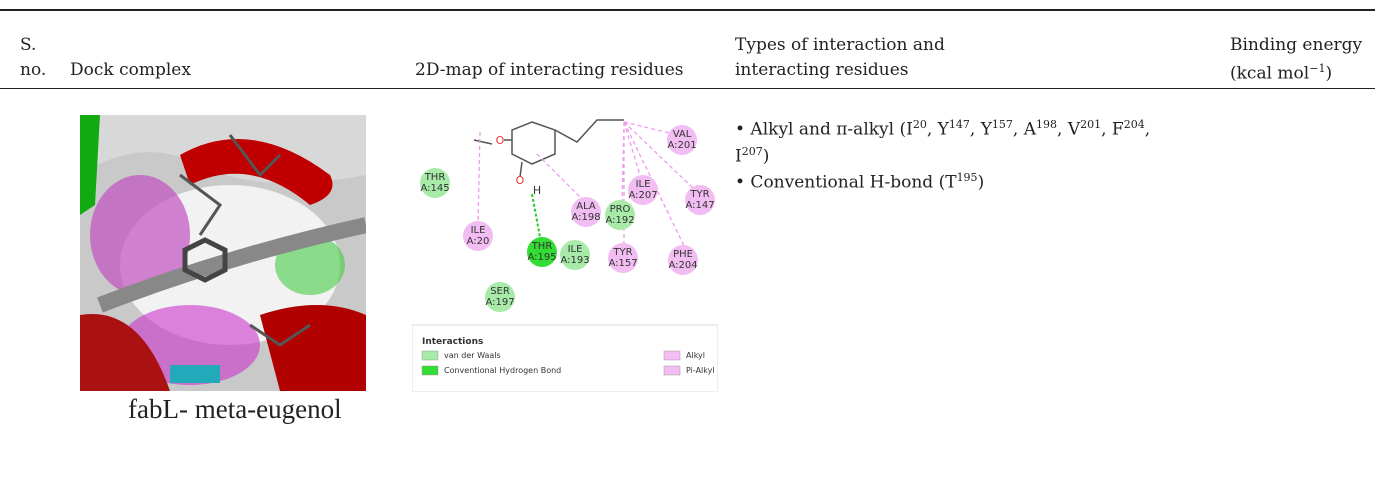  What do you see at coordinates (235, 409) in the screenshot?
I see `caption: fabL- meta-eugenol` at bounding box center [235, 409].